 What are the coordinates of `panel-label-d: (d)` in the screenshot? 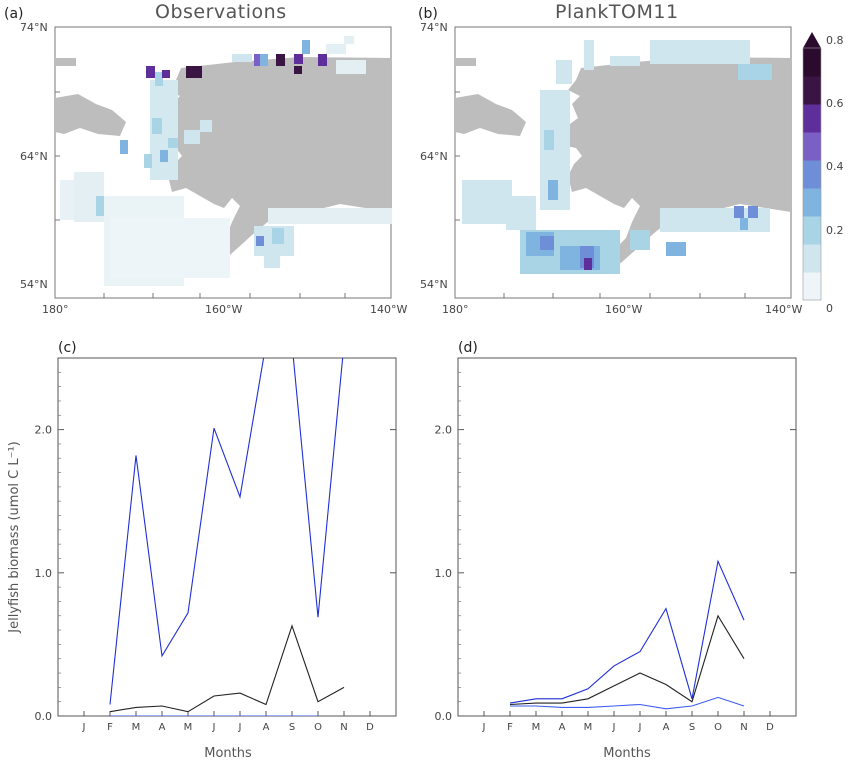 It's located at (468, 348).